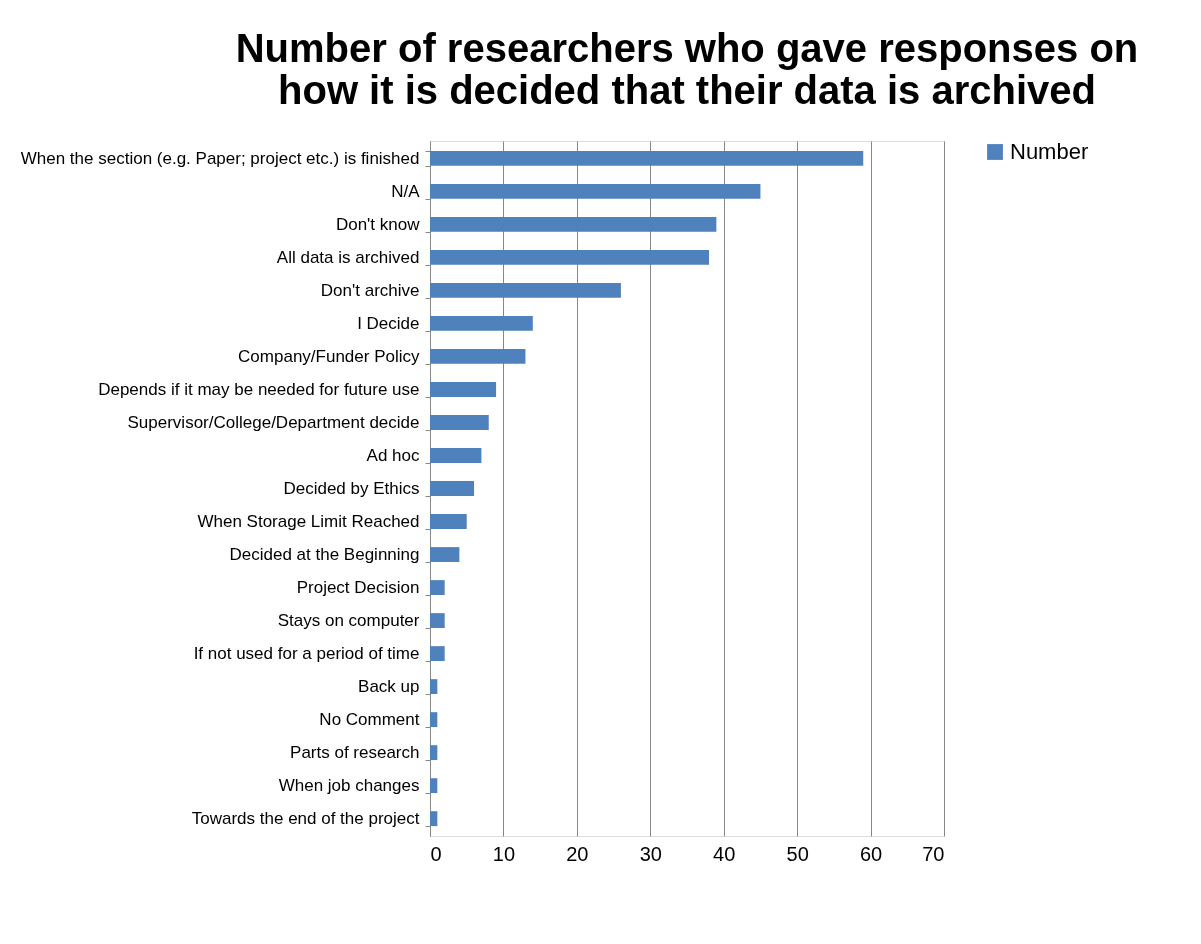  Describe the element at coordinates (933, 853) in the screenshot. I see `x-tick-label: 70` at that location.